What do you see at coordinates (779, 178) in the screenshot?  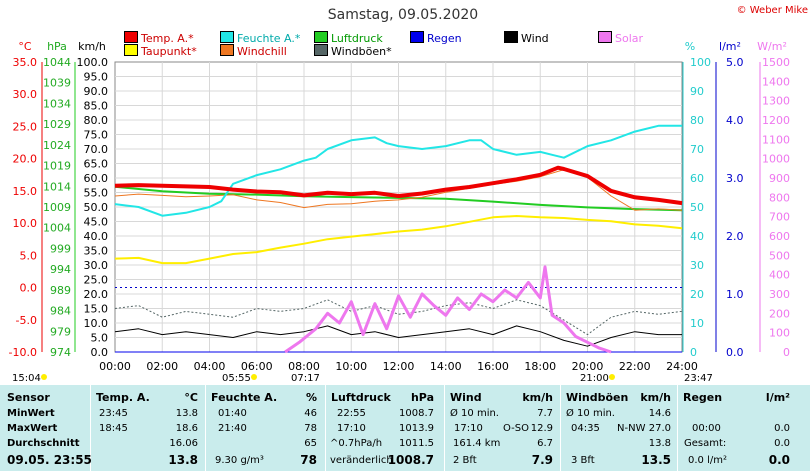 I see `solar-axis-label: 900` at bounding box center [779, 178].